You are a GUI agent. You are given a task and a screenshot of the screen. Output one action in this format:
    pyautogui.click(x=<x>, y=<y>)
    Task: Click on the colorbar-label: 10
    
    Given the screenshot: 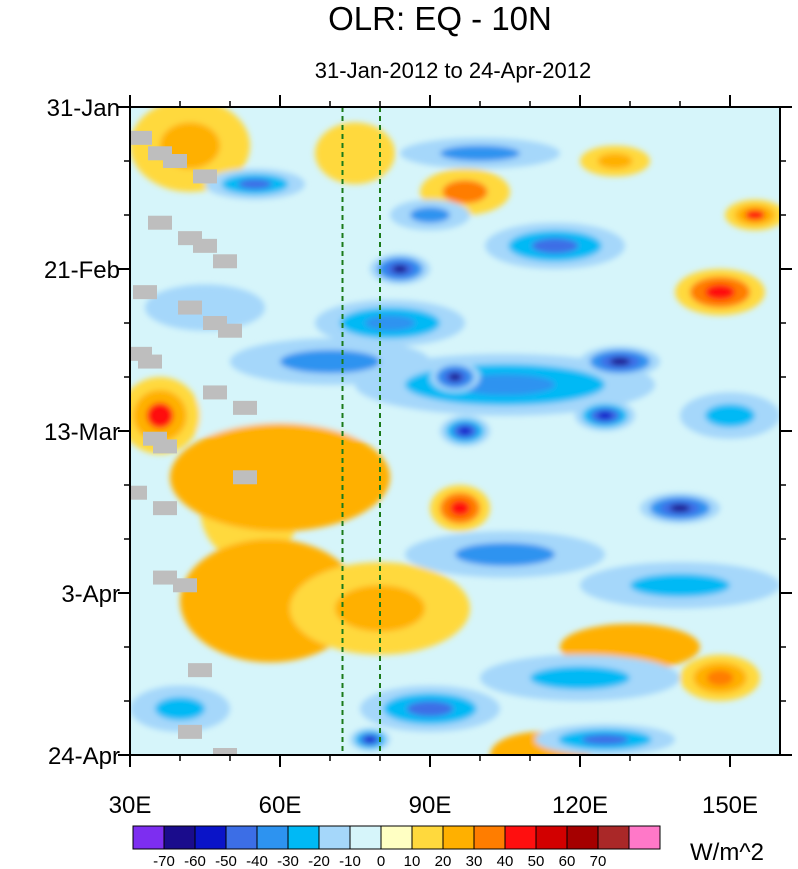 What is the action you would take?
    pyautogui.click(x=412, y=861)
    